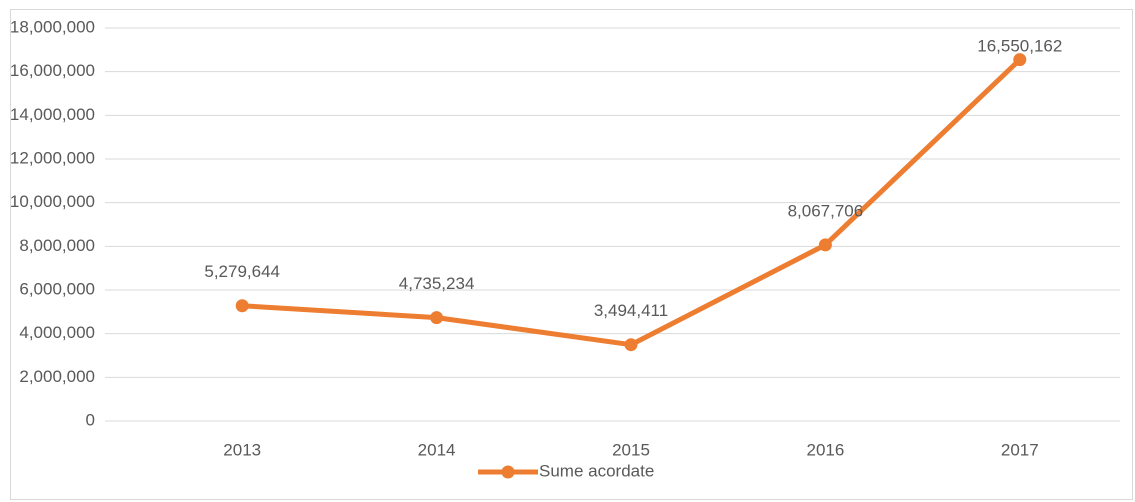 This screenshot has height=502, width=1135. I want to click on y-tick-label: 0, so click(90, 419).